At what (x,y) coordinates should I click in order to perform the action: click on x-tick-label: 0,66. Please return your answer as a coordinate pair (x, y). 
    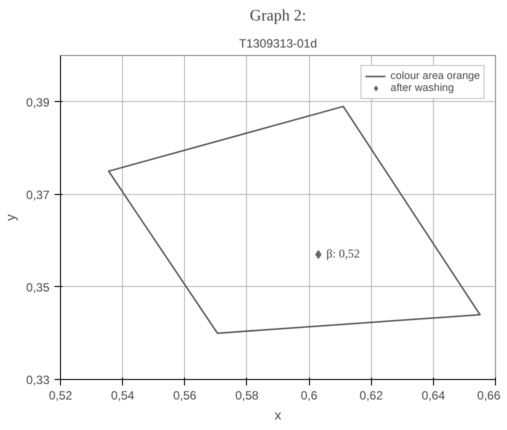
    Looking at the image, I should click on (489, 395).